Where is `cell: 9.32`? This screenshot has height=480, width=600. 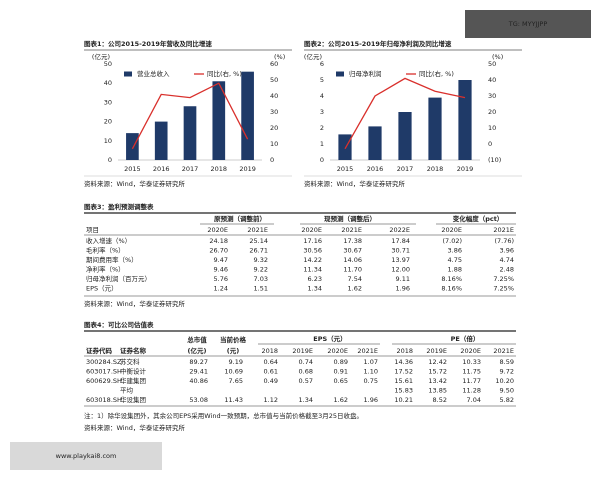
cell: 9.32 is located at coordinates (261, 260).